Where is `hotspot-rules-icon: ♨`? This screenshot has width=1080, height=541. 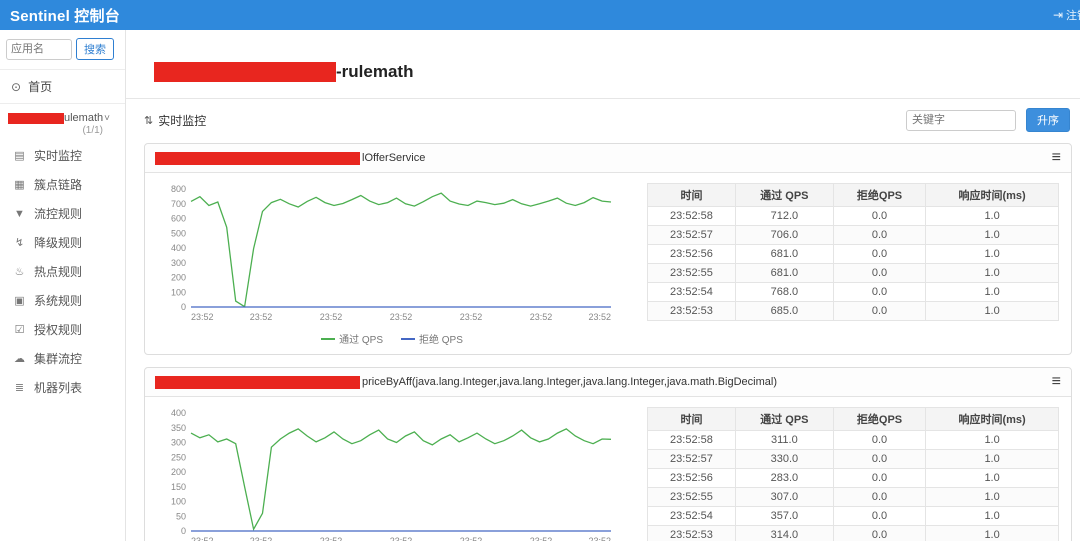
hotspot-rules-icon: ♨ is located at coordinates (19, 272).